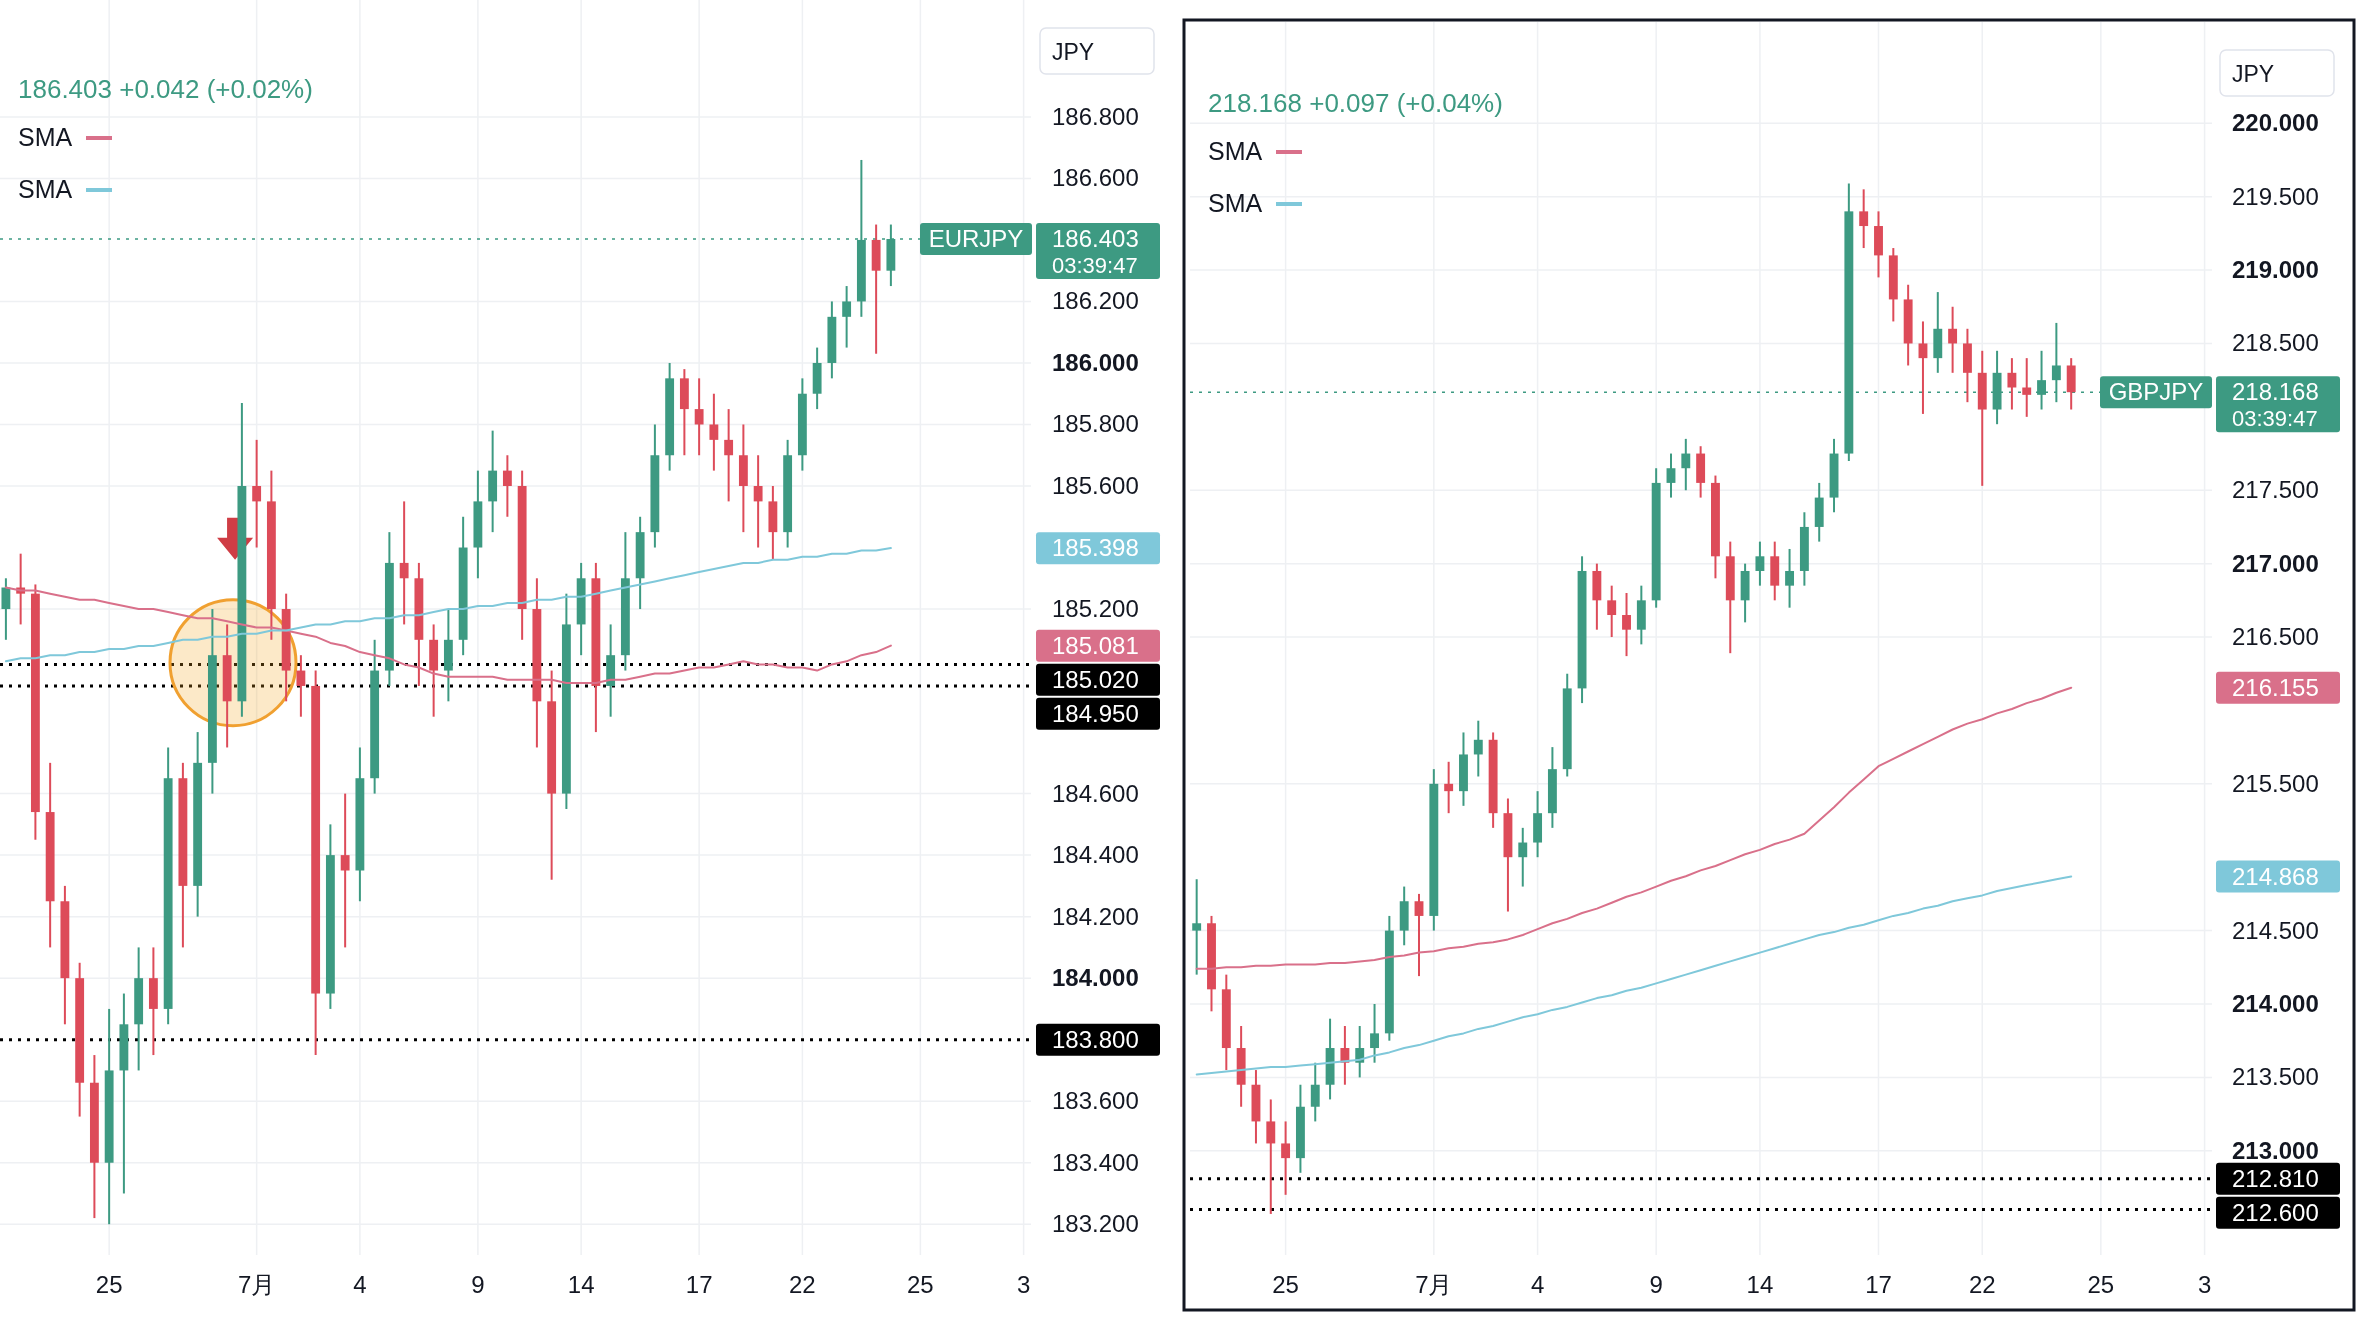 The image size is (2360, 1325). Describe the element at coordinates (2275, 123) in the screenshot. I see `y-tick-label: 220.000` at that location.